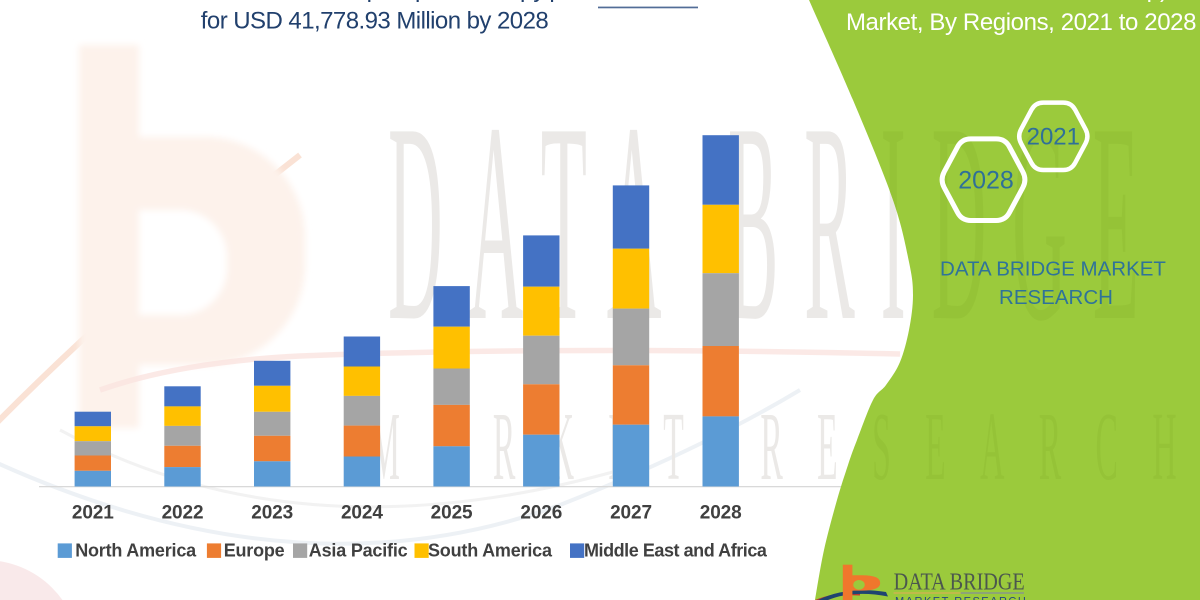  Describe the element at coordinates (358, 551) in the screenshot. I see `svg-text: Asia Pacific` at that location.